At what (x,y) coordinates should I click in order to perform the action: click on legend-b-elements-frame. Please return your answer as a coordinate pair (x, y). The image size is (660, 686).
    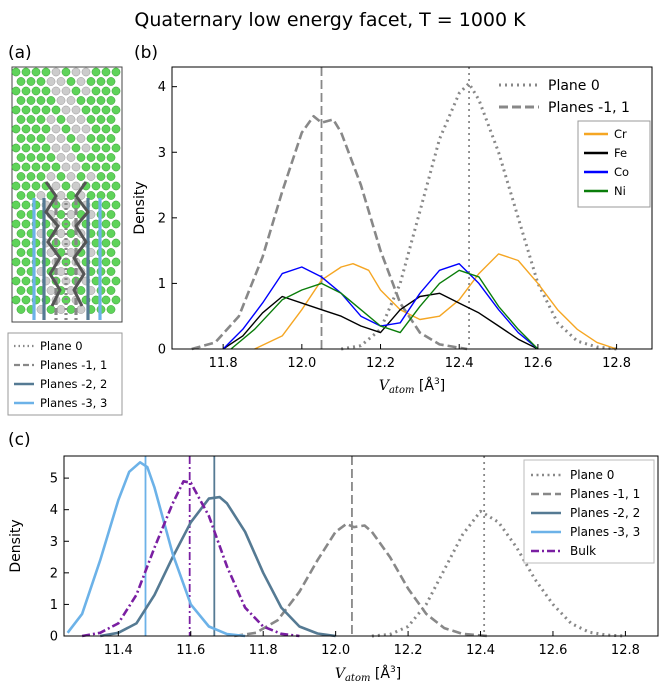
    Looking at the image, I should click on (614, 164).